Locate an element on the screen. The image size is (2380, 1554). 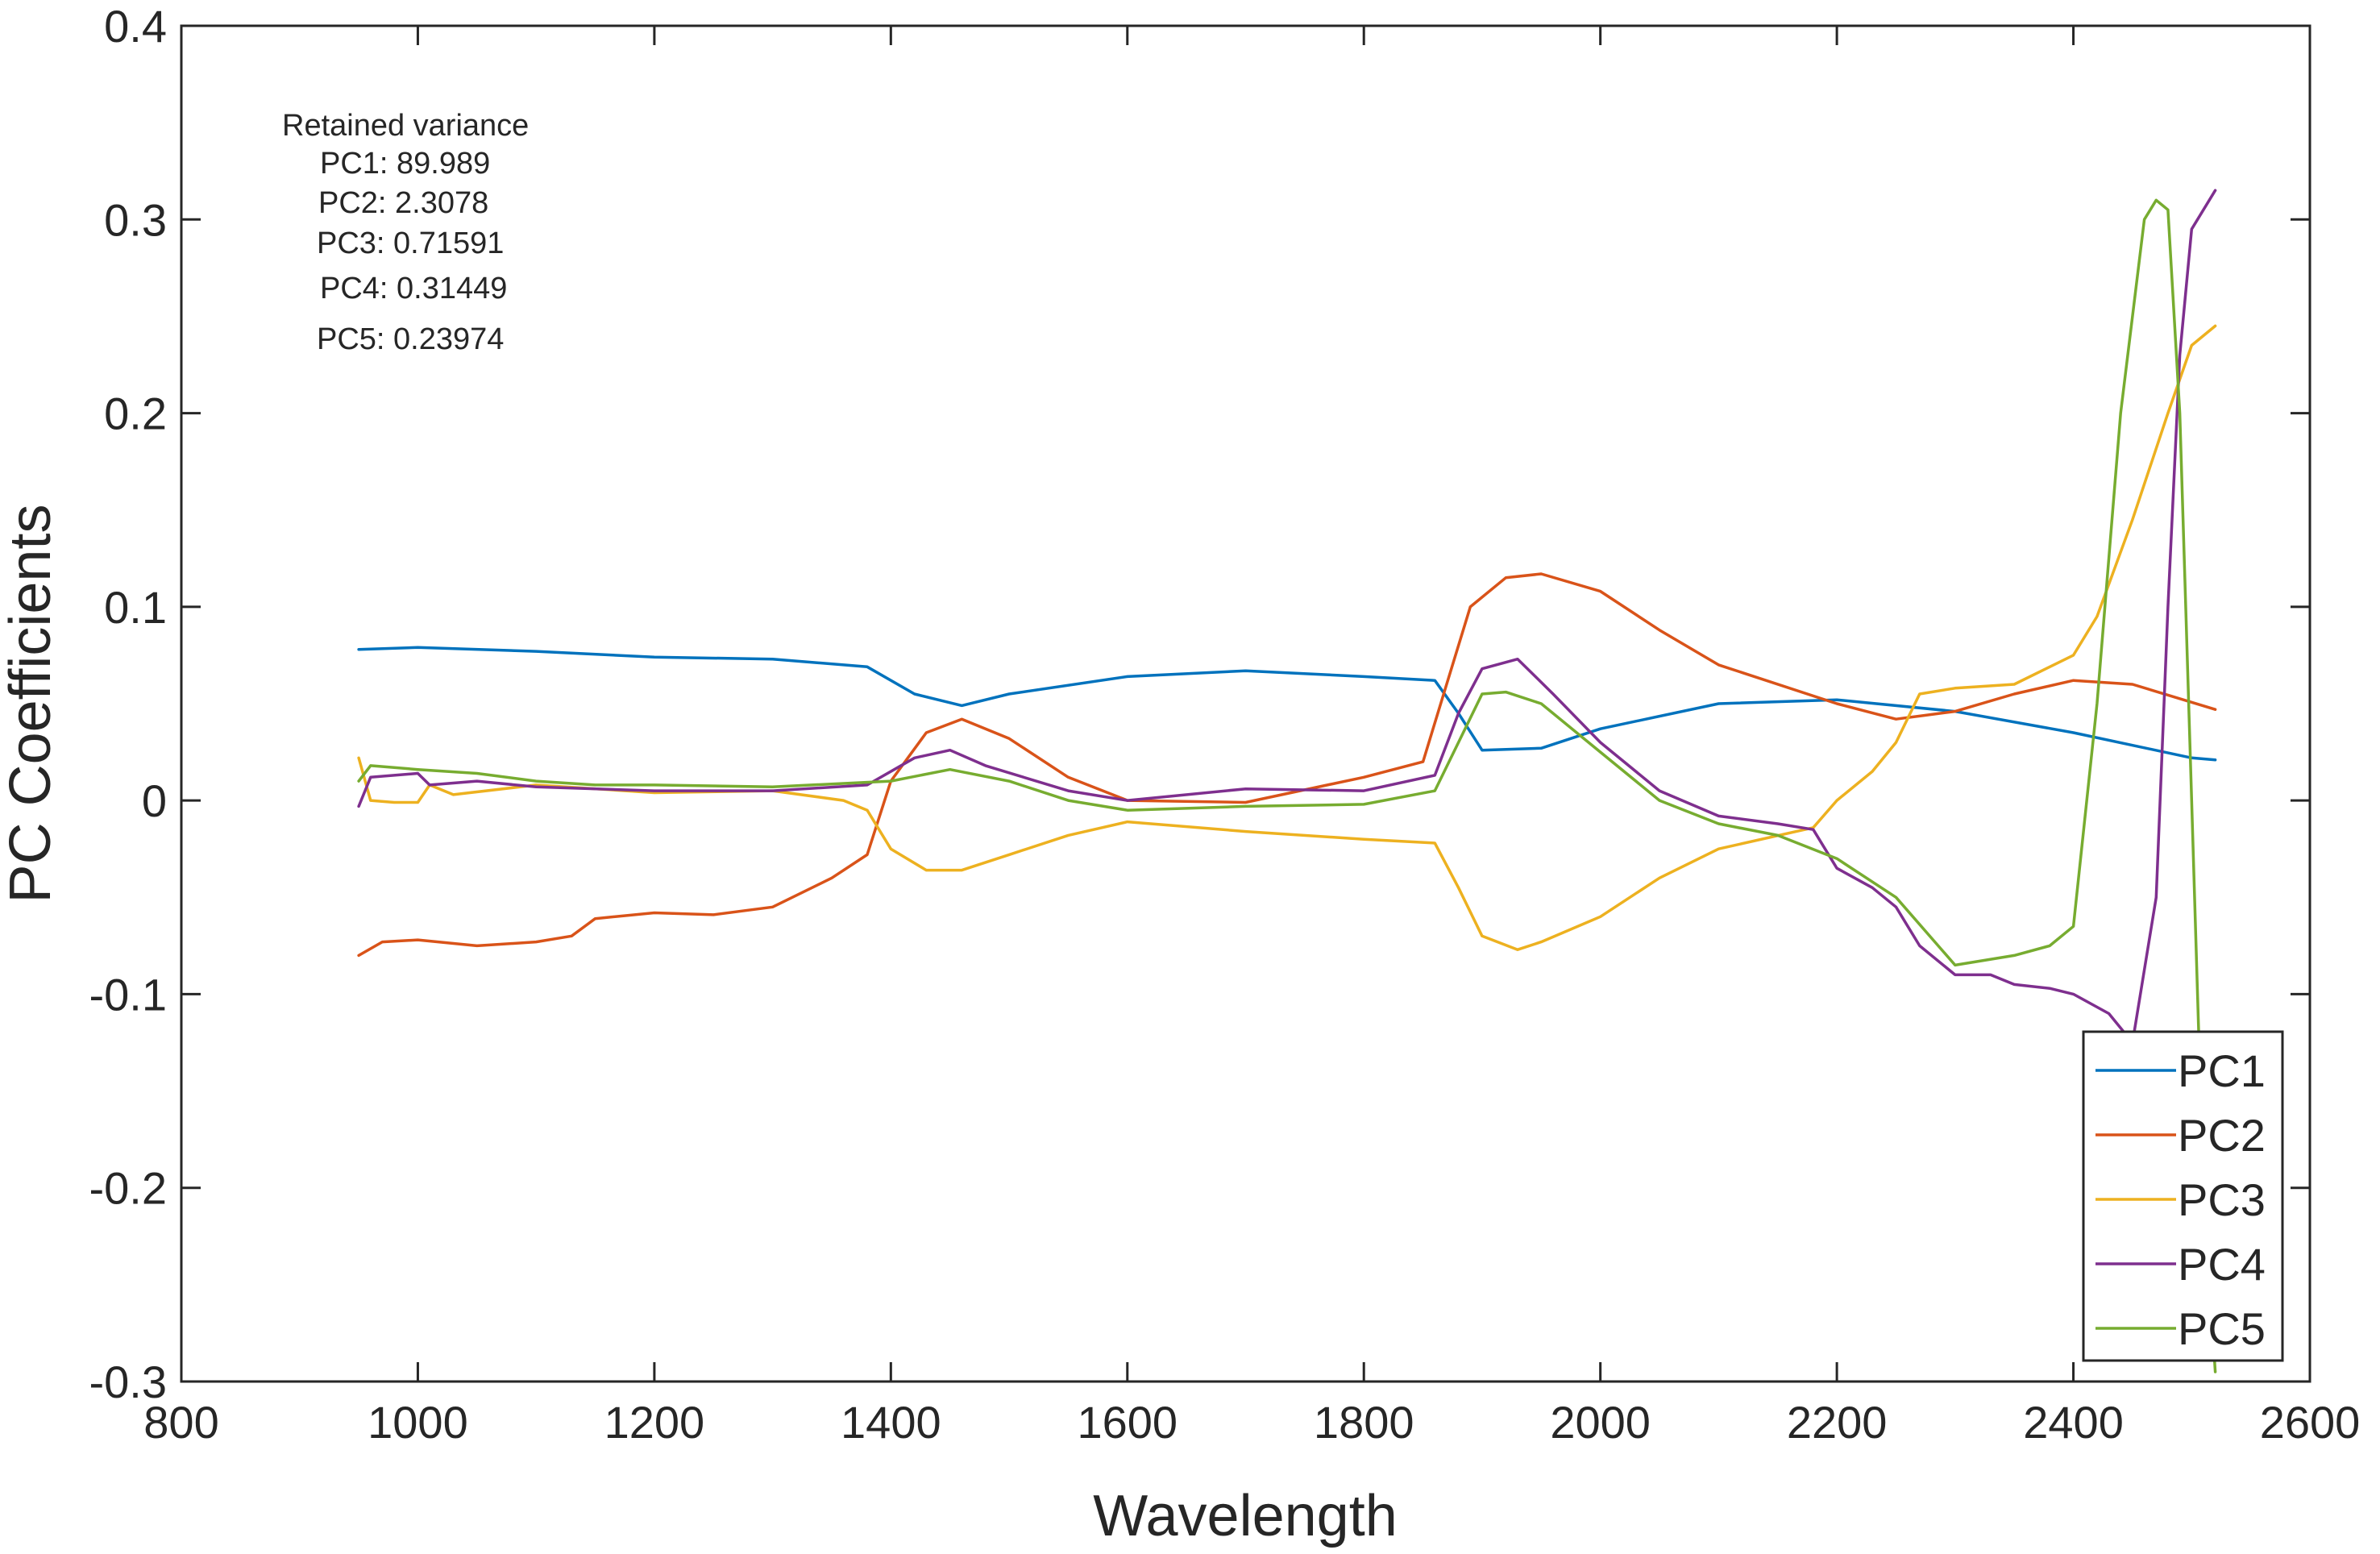
legend-label-pc5: PC5 is located at coordinates (2222, 1328).